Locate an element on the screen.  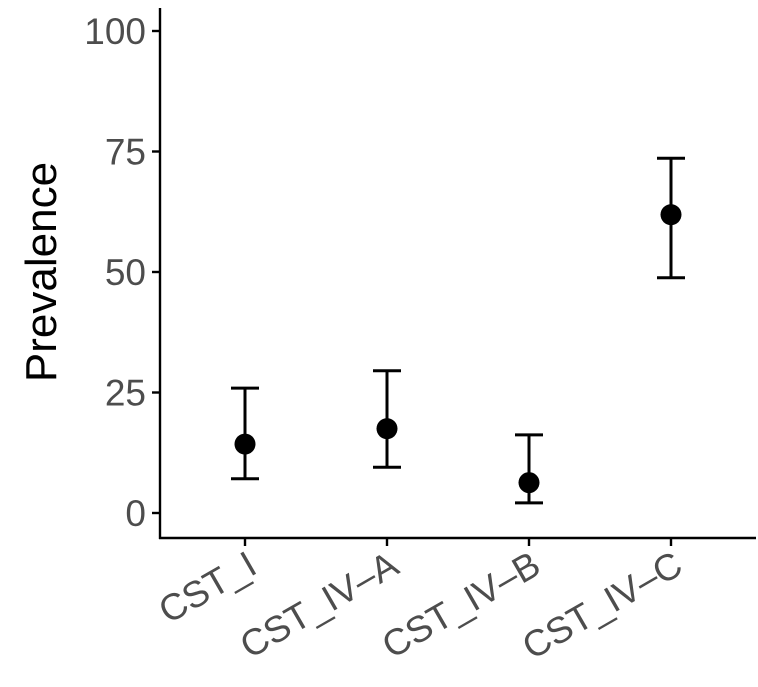
y-axis-title: Prevalence is located at coordinates (41, 272).